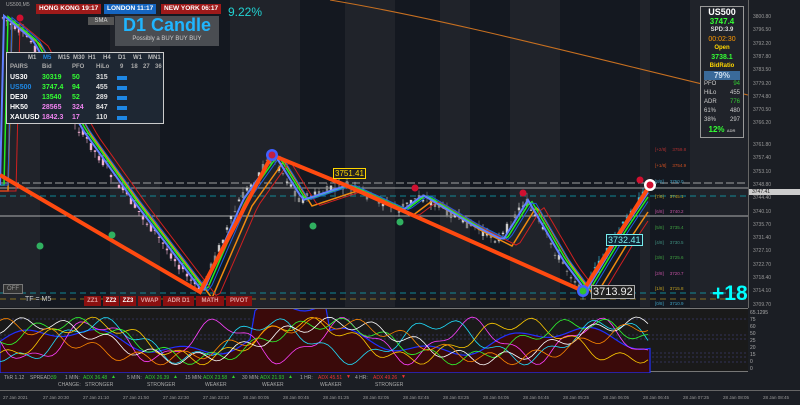 The height and width of the screenshot is (405, 800). I want to click on timeframe-h4: H4, so click(107, 58).